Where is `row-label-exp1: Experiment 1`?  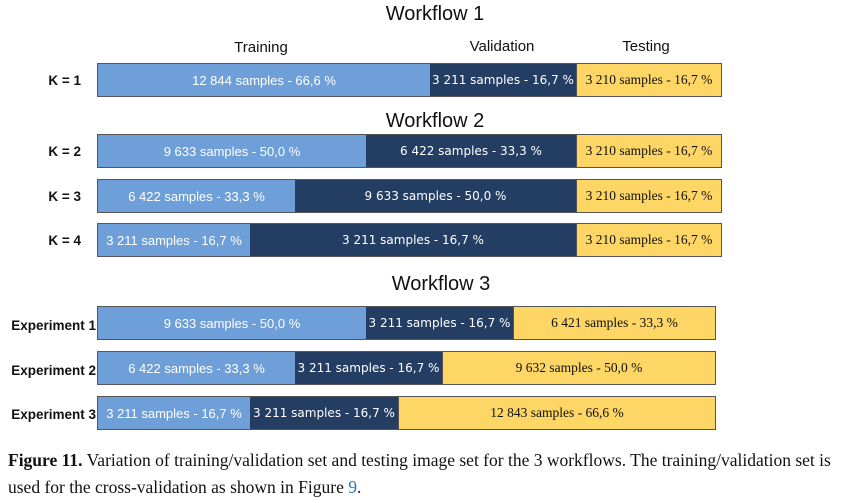 row-label-exp1: Experiment 1 is located at coordinates (53, 325).